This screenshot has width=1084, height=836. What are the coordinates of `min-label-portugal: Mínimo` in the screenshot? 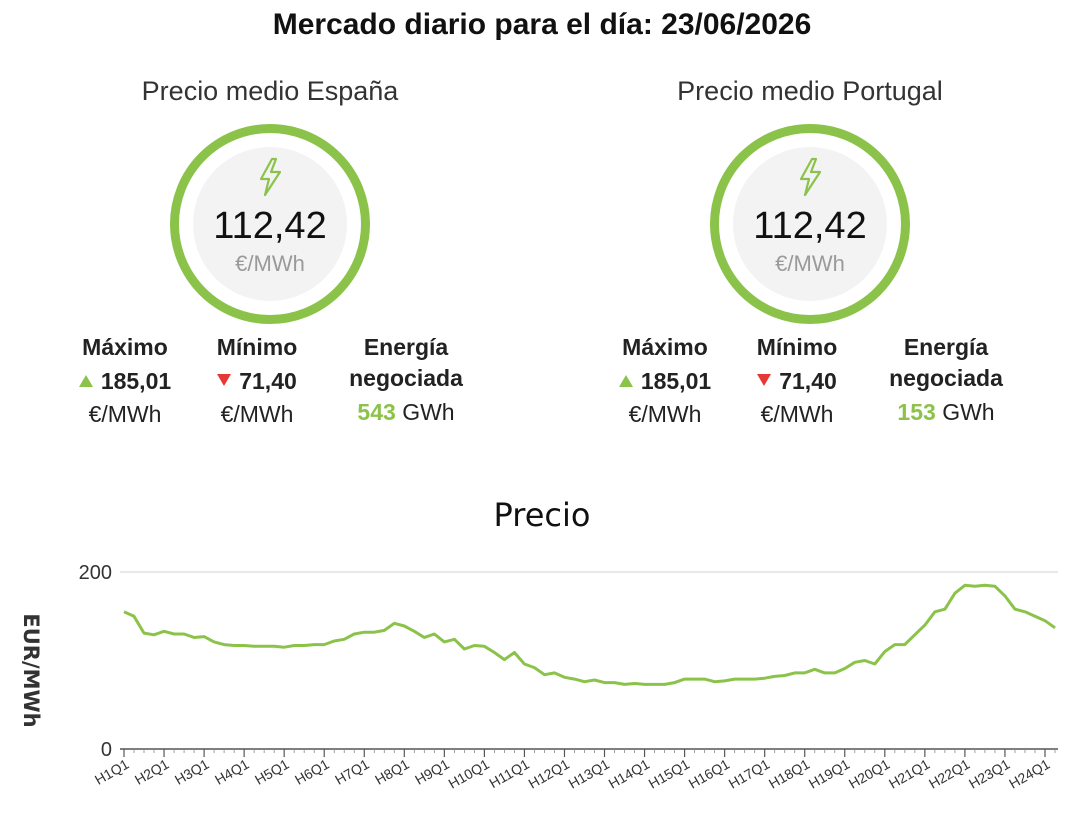 It's located at (797, 347).